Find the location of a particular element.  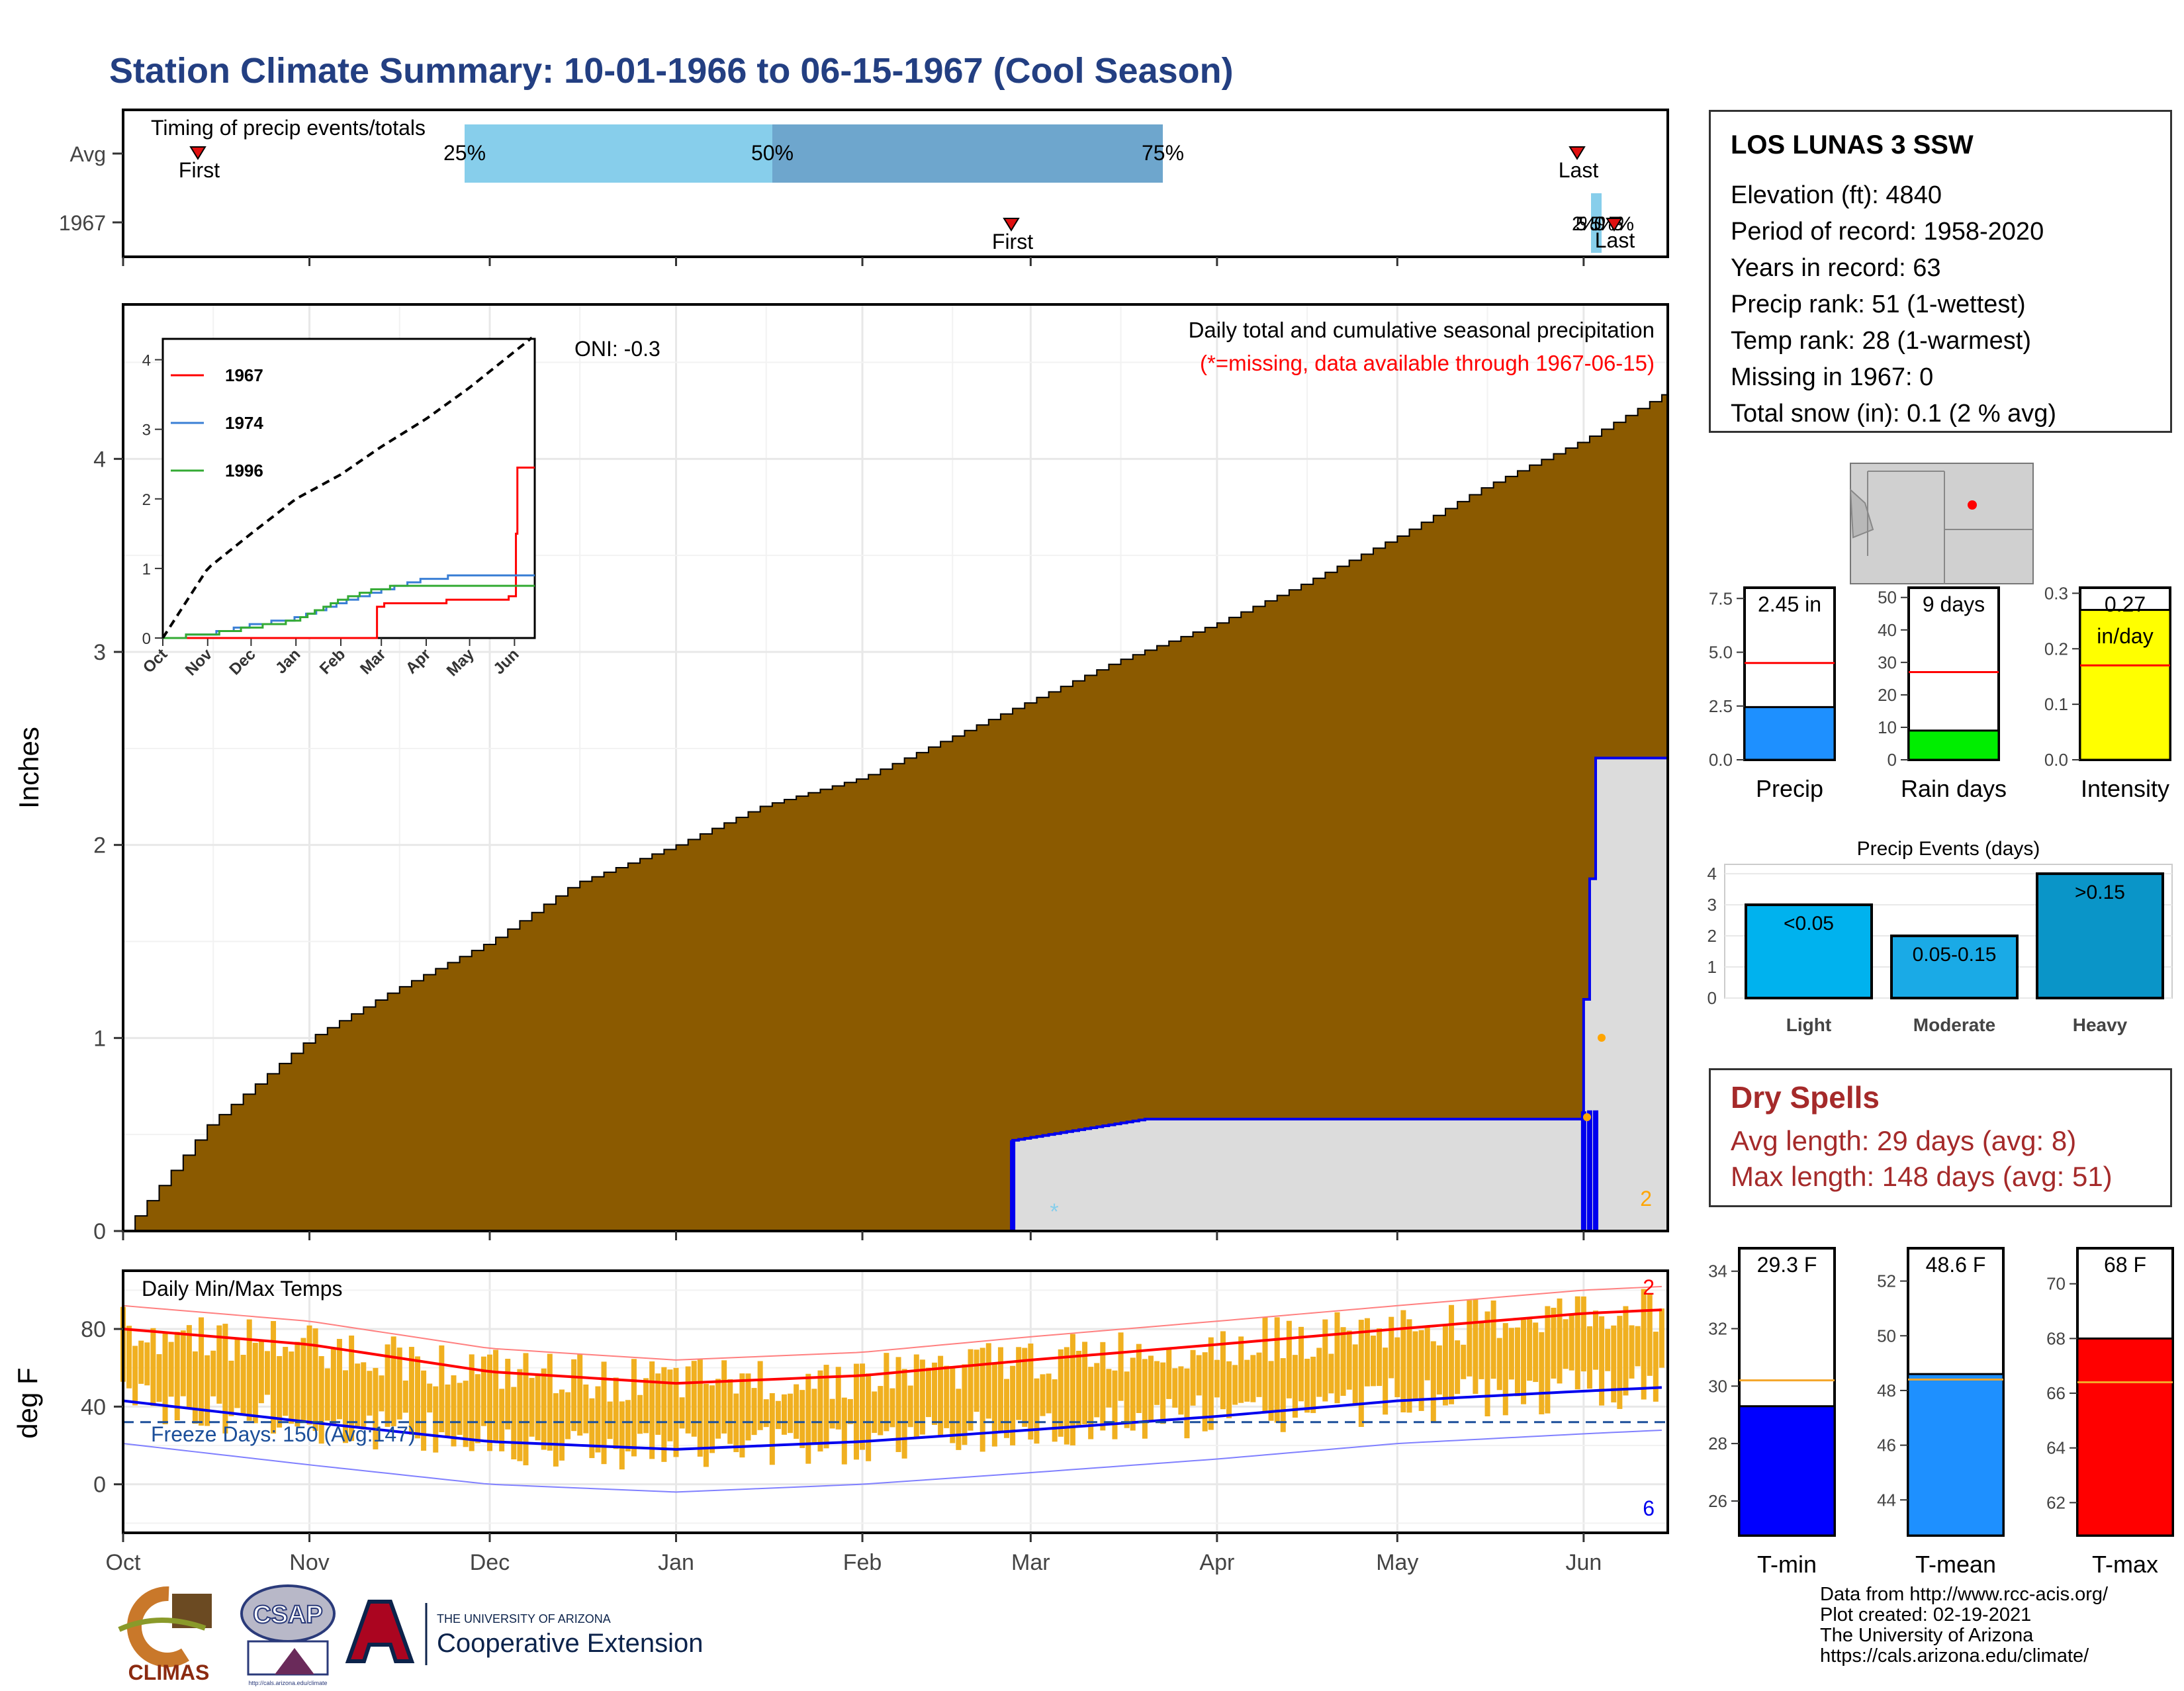

tmin-mini-y-tick: 34 is located at coordinates (1718, 1271).